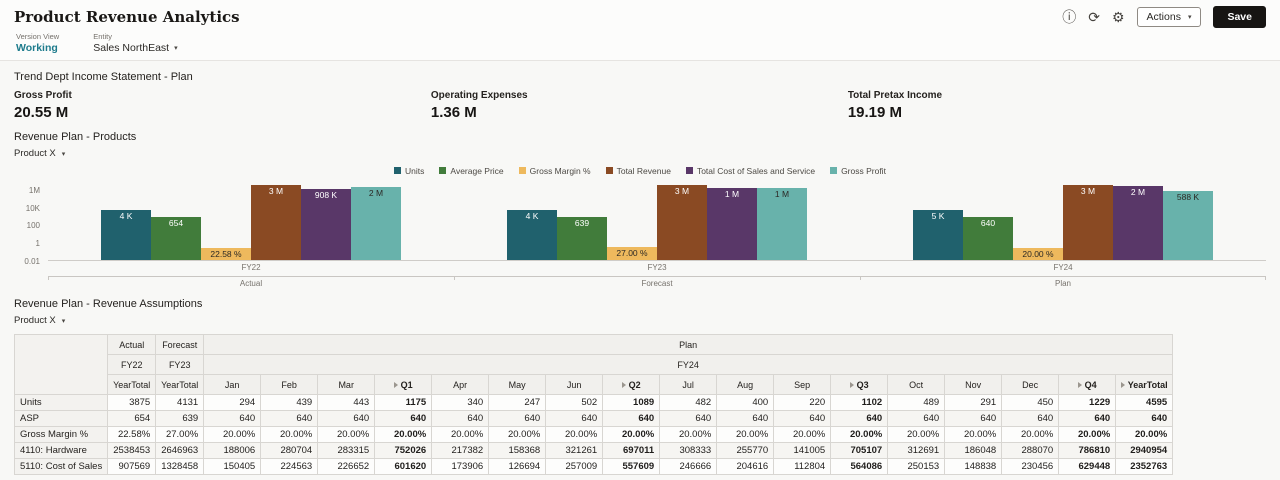 This screenshot has width=1280, height=480. I want to click on grid-cell: 308333, so click(688, 450).